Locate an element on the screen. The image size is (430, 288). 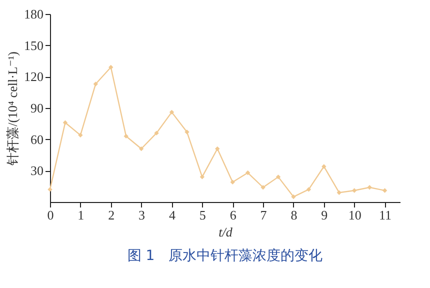
x-tick-label: 4 is located at coordinates (172, 215).